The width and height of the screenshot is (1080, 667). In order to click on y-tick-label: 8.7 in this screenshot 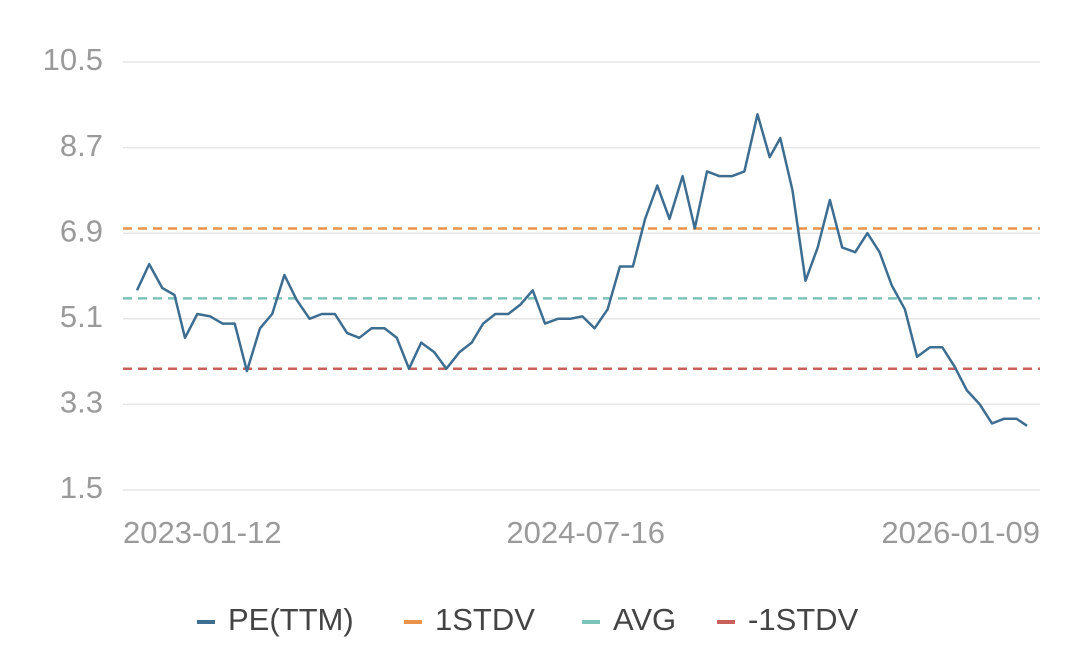, I will do `click(81, 145)`.